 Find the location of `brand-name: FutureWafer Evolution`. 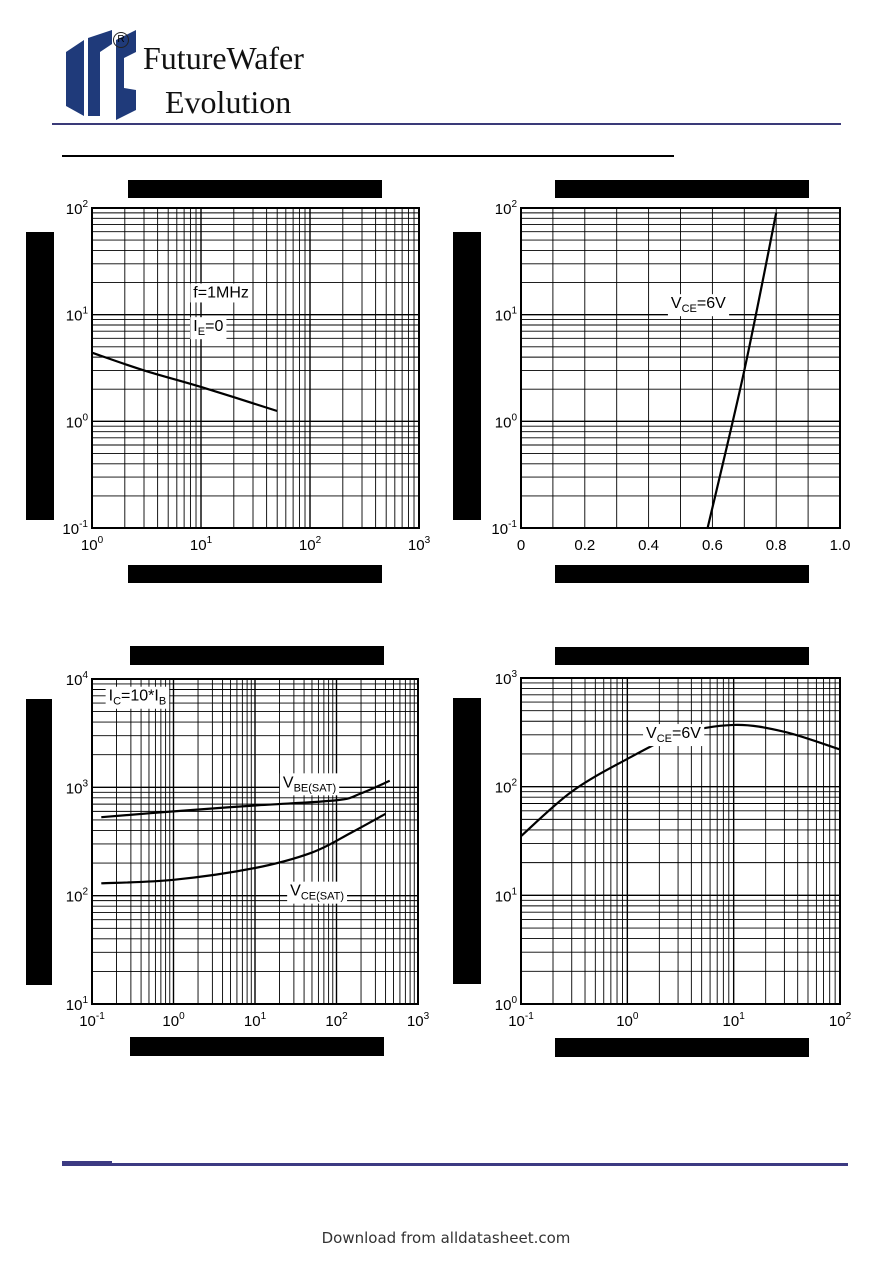

brand-name: FutureWafer Evolution is located at coordinates (223, 80).